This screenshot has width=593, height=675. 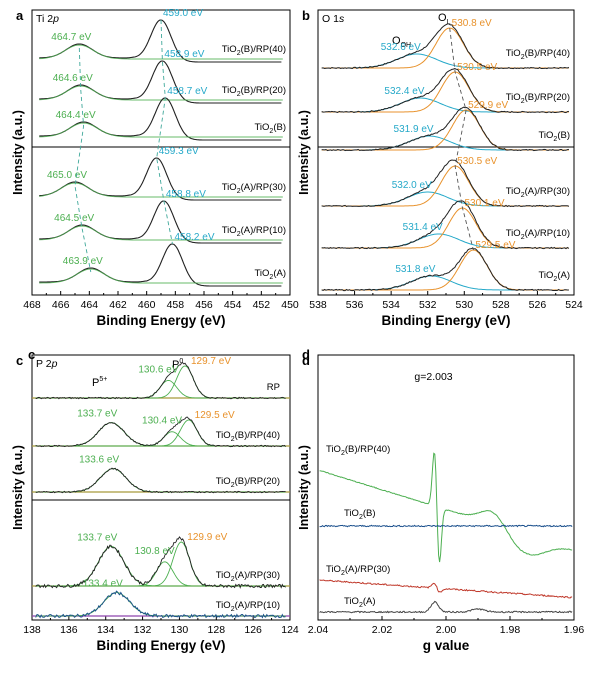 What do you see at coordinates (47, 19) in the screenshot?
I see `panel-a-region: Ti 2p` at bounding box center [47, 19].